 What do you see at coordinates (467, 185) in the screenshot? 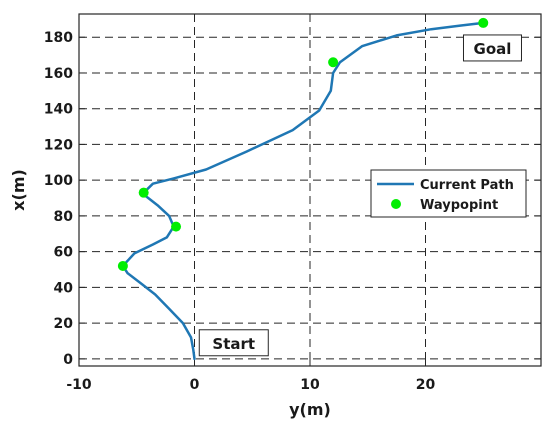
I see `legend-label-current-path: Current Path` at bounding box center [467, 185].